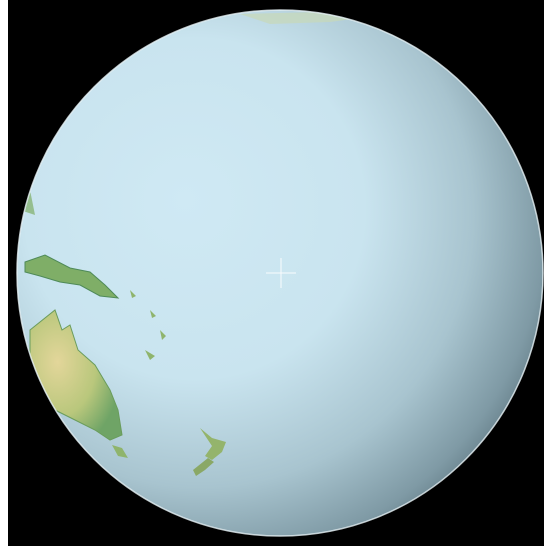  Describe the element at coordinates (203, 467) in the screenshot. I see `new-zealand-south` at that location.